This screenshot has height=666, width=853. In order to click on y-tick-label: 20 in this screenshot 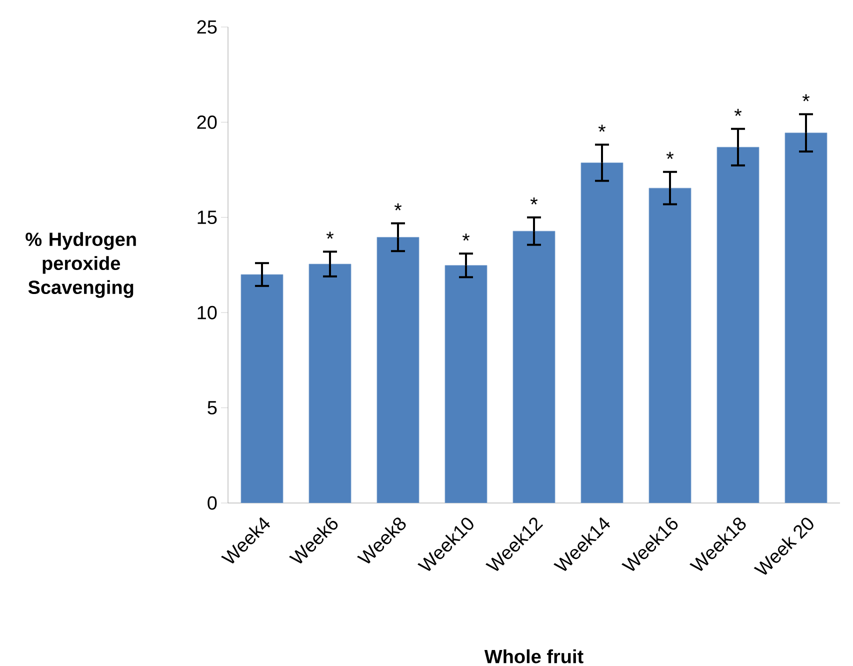, I will do `click(207, 122)`.